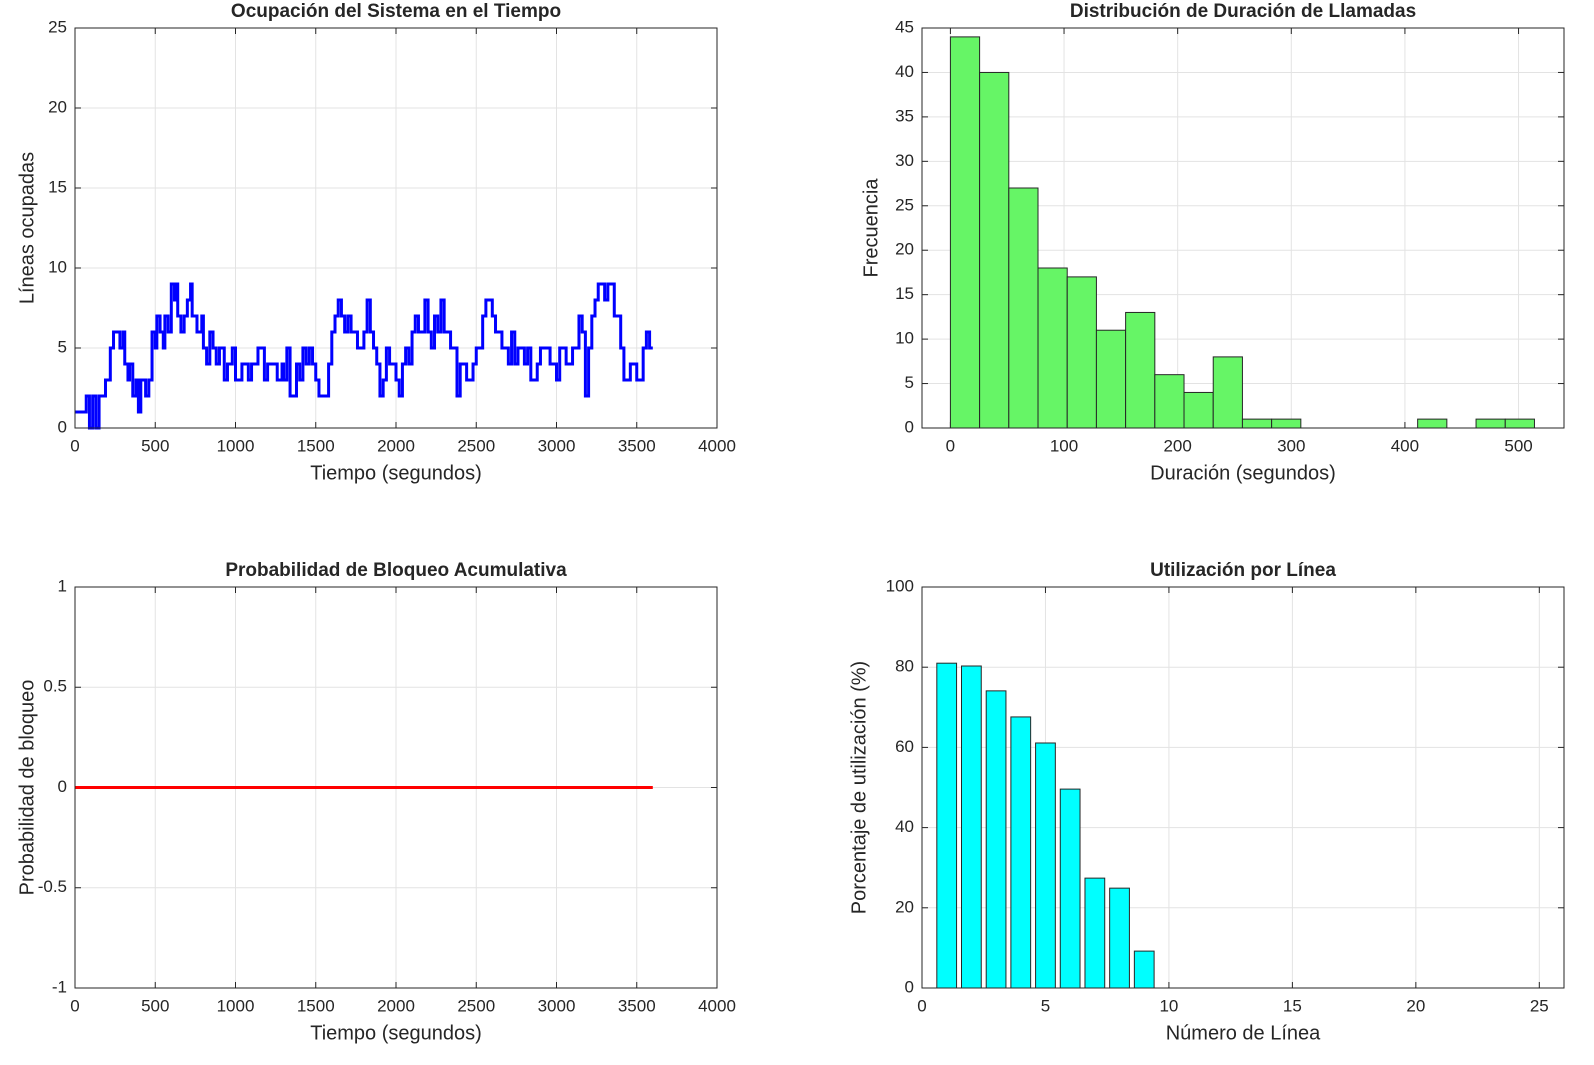 The width and height of the screenshot is (1594, 1065). I want to click on y-tick-label: 30, so click(904, 160).